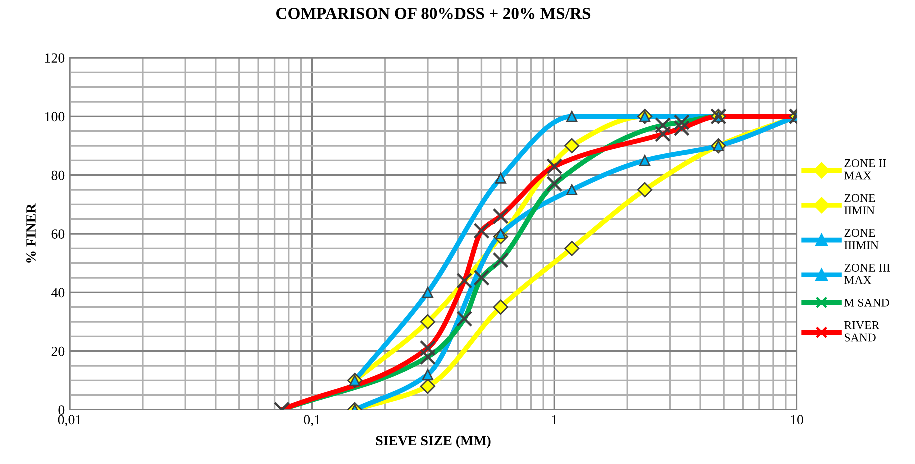 The height and width of the screenshot is (464, 915). Describe the element at coordinates (861, 239) in the screenshot. I see `legend-label: ZONE IIIMIN` at that location.